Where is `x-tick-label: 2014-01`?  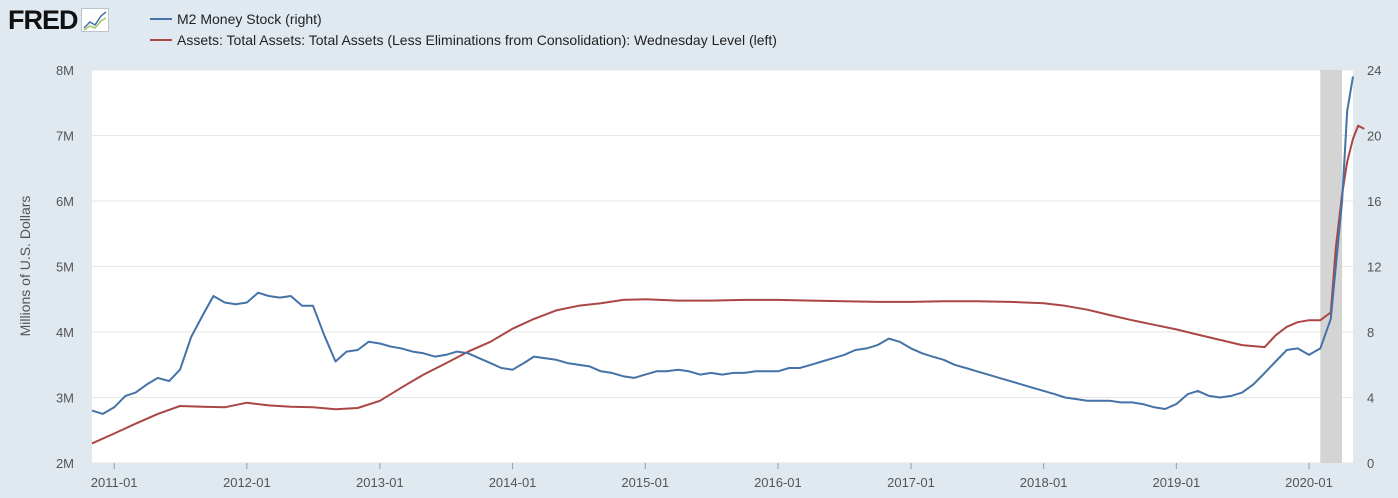
x-tick-label: 2014-01 is located at coordinates (513, 482).